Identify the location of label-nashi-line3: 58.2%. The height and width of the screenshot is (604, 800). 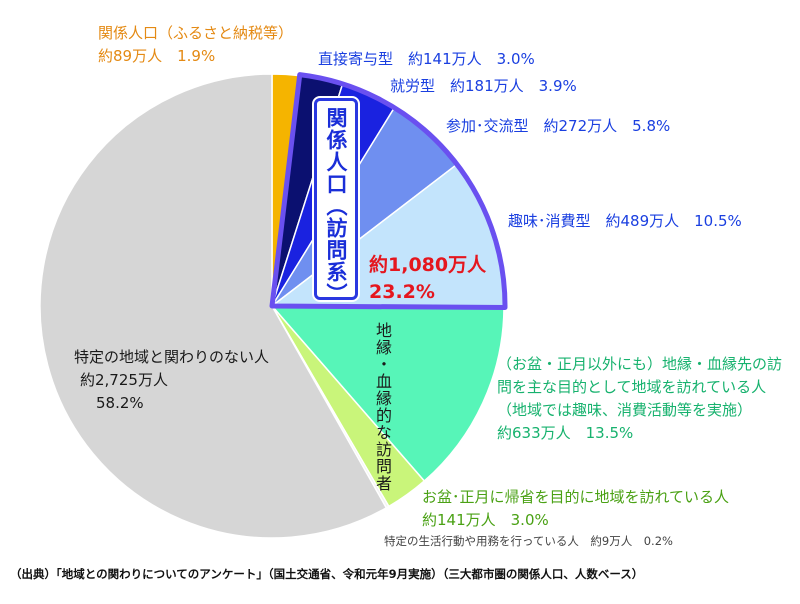
(120, 403).